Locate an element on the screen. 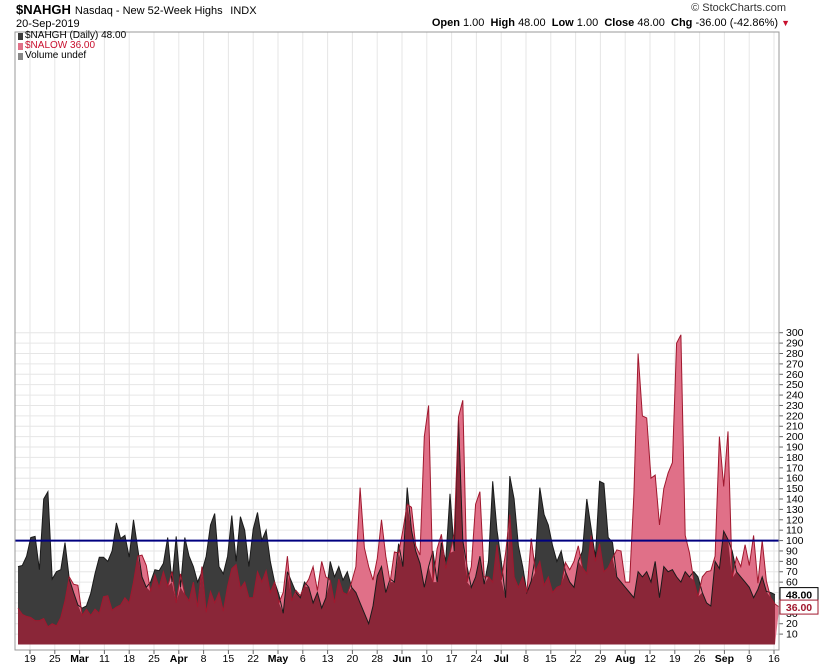 Image resolution: width=820 pixels, height=668 pixels. y-tick-label-200: 200 is located at coordinates (795, 437).